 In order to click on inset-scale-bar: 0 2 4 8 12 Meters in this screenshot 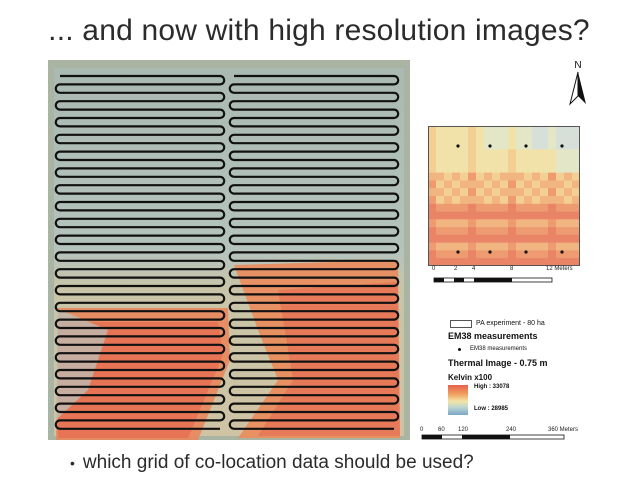, I will do `click(503, 276)`.